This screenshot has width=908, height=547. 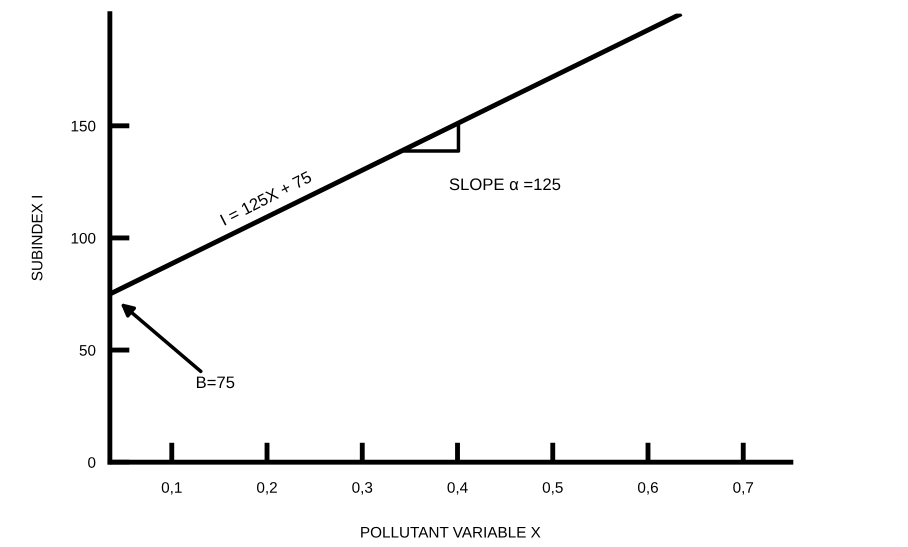 I want to click on annotation: B=75, so click(x=215, y=382).